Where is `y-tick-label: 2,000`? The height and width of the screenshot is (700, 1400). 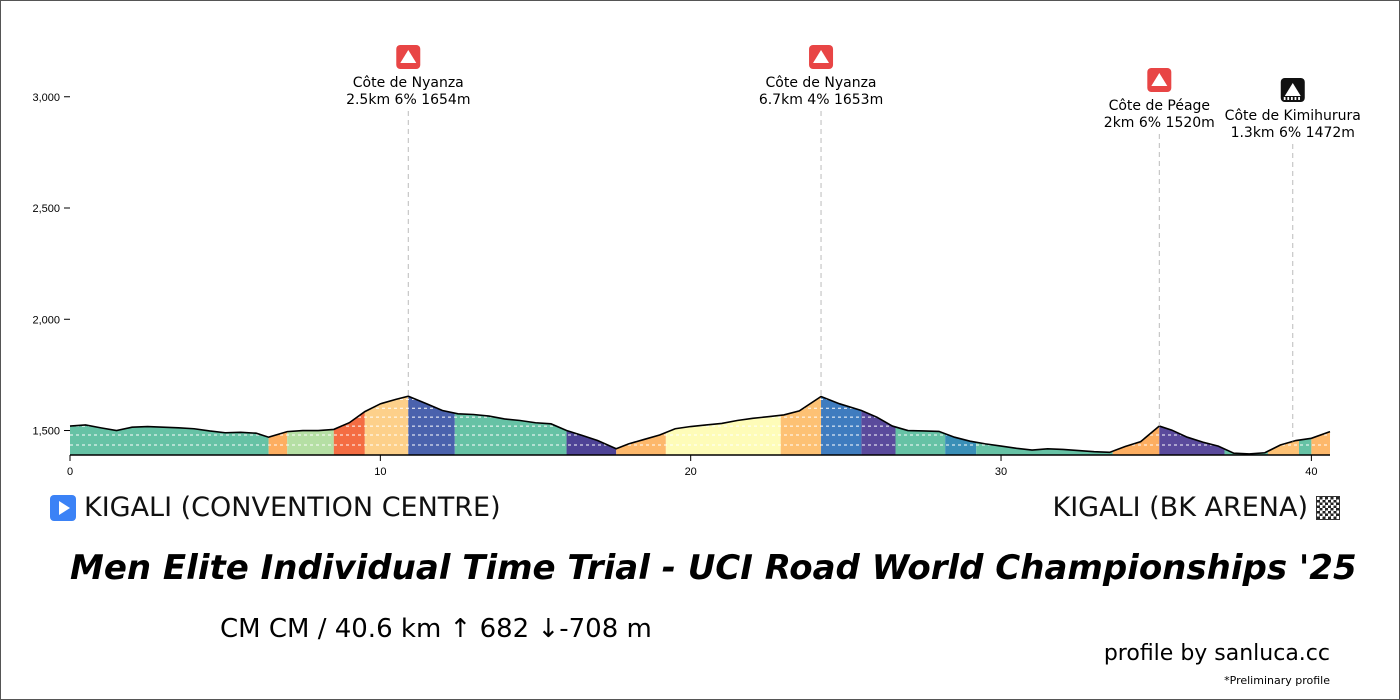
y-tick-label: 2,000 is located at coordinates (46, 320).